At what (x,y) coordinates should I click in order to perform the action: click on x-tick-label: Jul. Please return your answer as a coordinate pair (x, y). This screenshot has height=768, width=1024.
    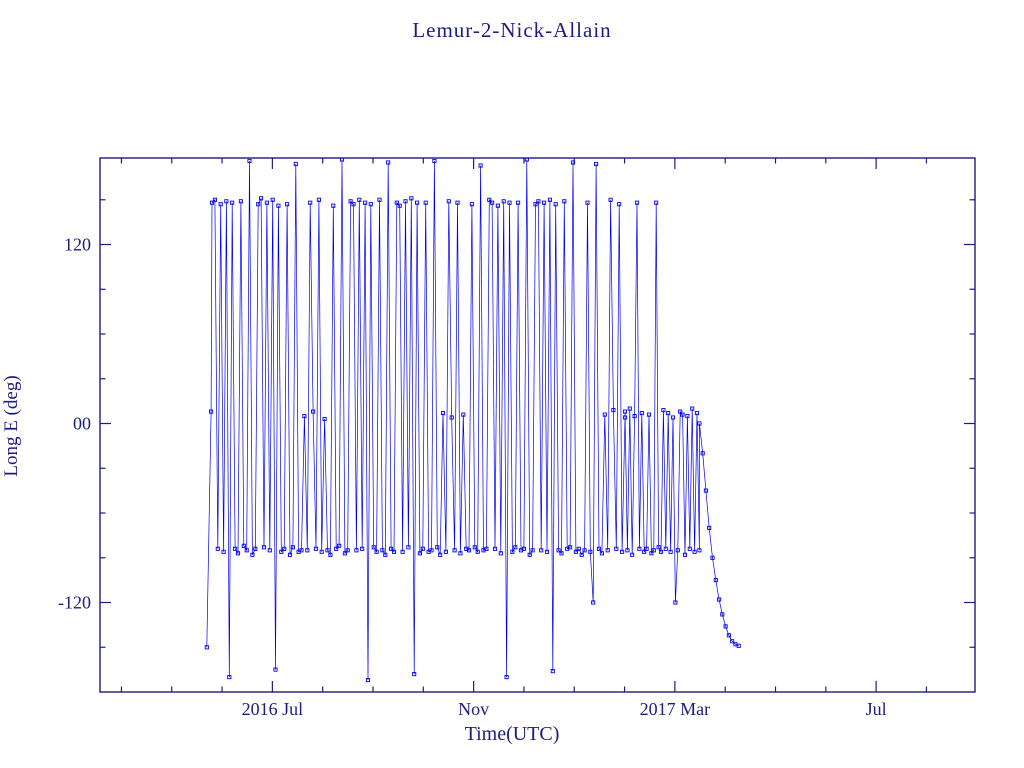
    Looking at the image, I should click on (876, 709).